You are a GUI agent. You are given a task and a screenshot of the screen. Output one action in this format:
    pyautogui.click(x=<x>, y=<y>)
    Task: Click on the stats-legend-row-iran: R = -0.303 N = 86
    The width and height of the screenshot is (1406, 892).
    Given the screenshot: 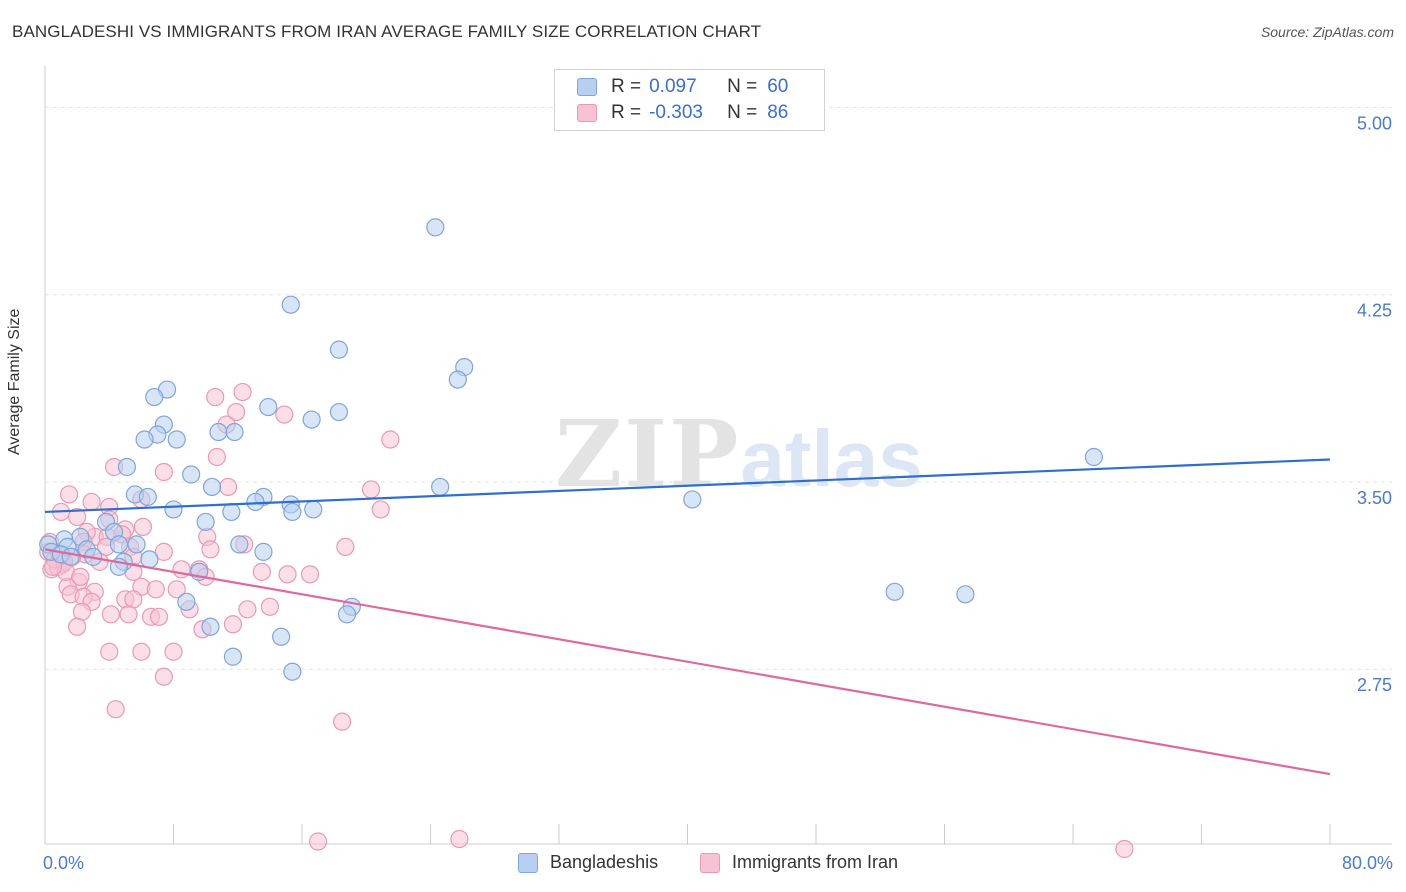 What is the action you would take?
    pyautogui.click(x=682, y=113)
    